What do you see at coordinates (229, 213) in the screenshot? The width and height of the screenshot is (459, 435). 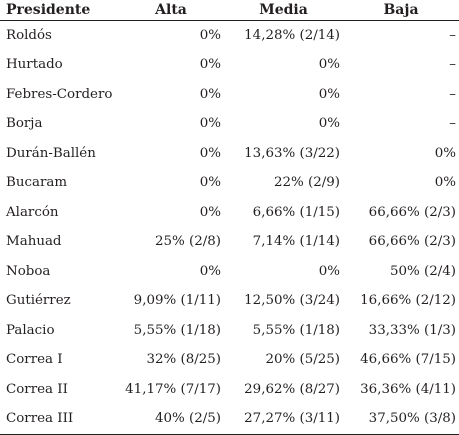 I see `table-row: Alarcón 0% 6,66% (1/15) 66,66% (2/3)` at bounding box center [229, 213].